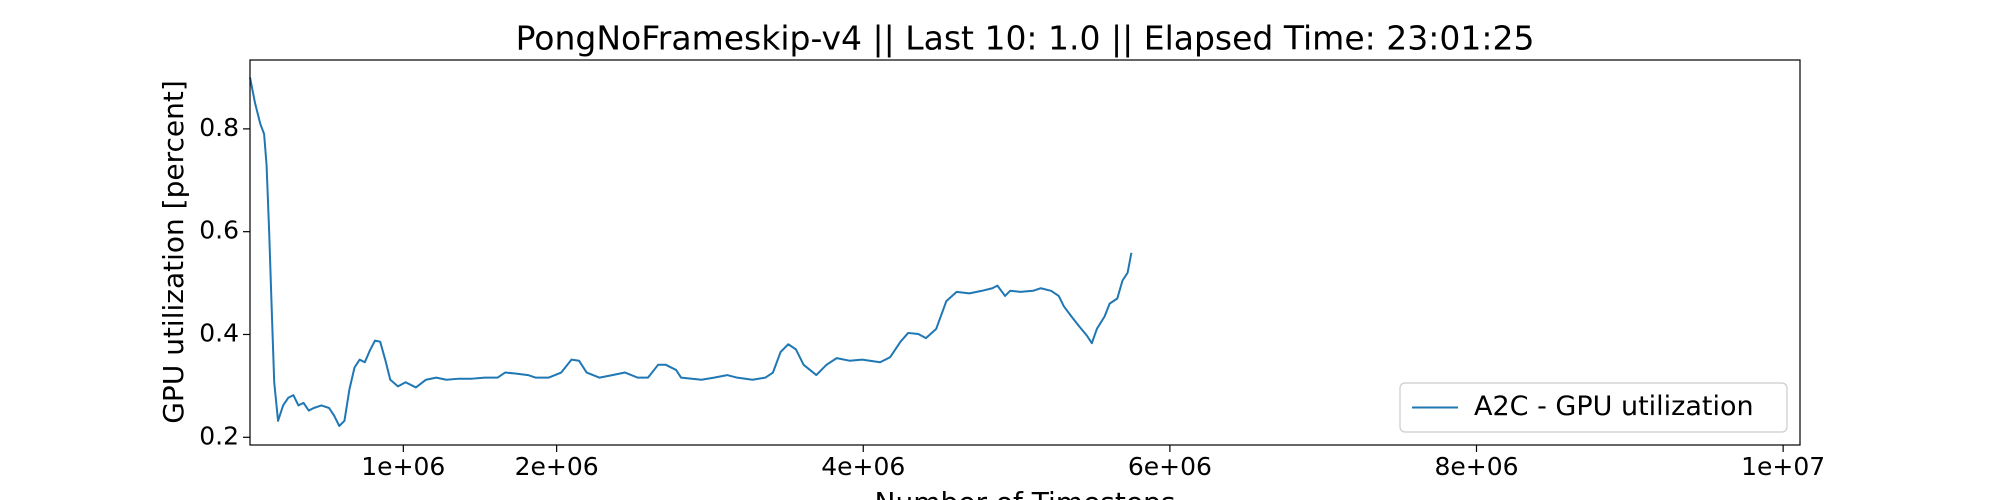 The image size is (2000, 500). I want to click on y-tick-label: 0.6, so click(219, 230).